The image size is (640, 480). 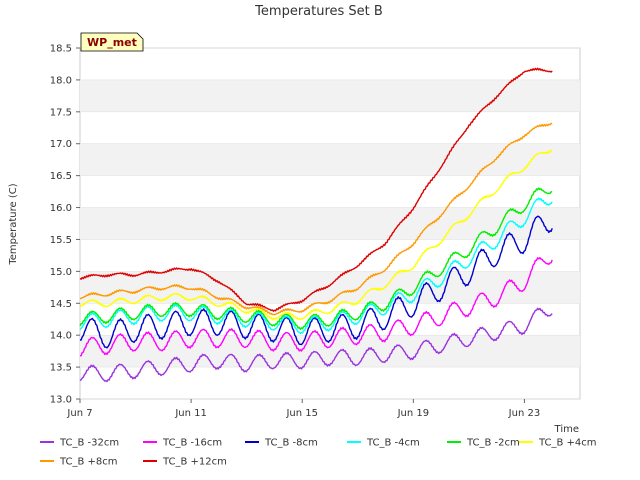 What do you see at coordinates (567, 443) in the screenshot?
I see `legend-label: TC_B +4cm` at bounding box center [567, 443].